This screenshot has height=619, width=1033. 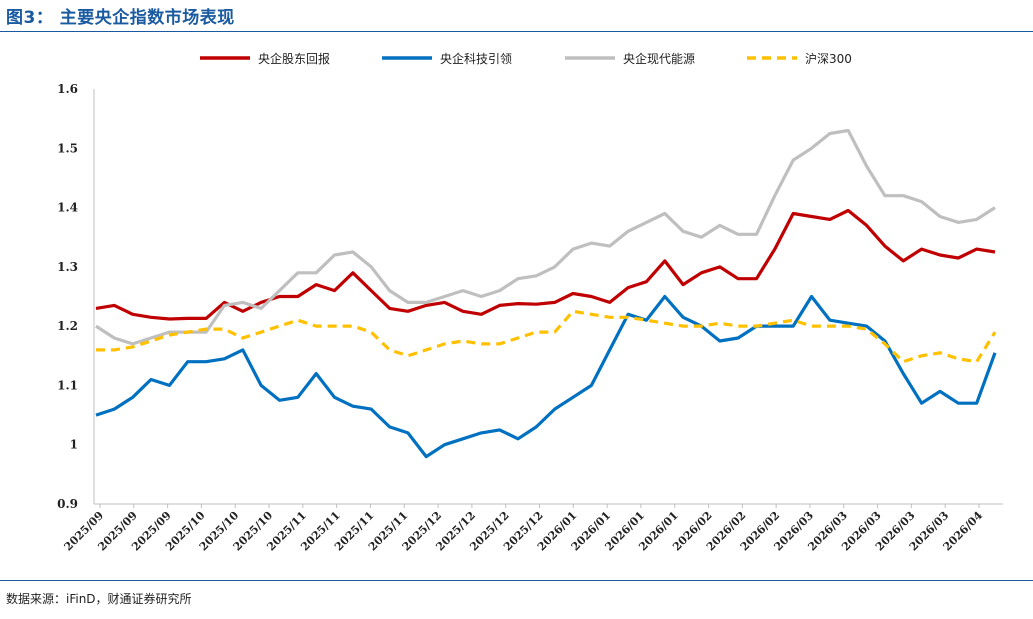 I want to click on bottom-rule, so click(x=516, y=580).